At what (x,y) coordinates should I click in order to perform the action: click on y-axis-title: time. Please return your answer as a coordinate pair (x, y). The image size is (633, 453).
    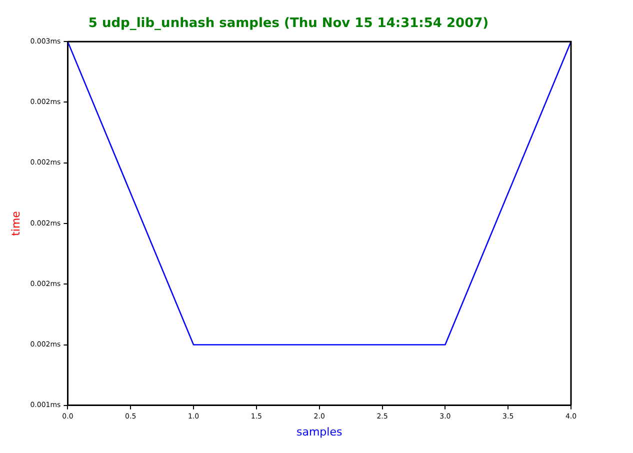
    Looking at the image, I should click on (15, 223).